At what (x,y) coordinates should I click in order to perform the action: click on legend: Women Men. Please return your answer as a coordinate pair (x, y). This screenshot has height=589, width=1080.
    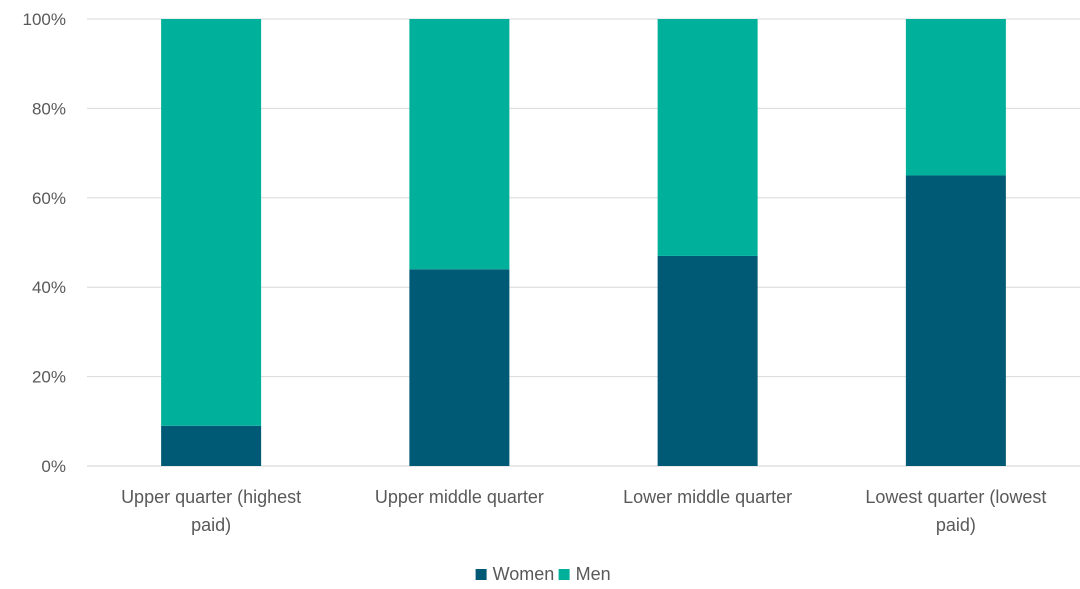
    Looking at the image, I should click on (543, 574).